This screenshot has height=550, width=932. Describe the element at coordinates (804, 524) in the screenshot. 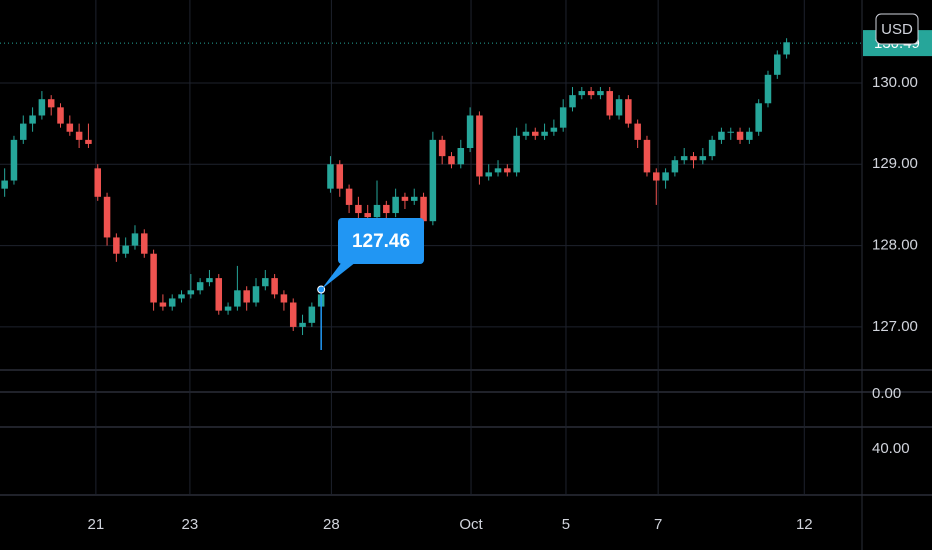

I see `x-tick-label: 12` at that location.